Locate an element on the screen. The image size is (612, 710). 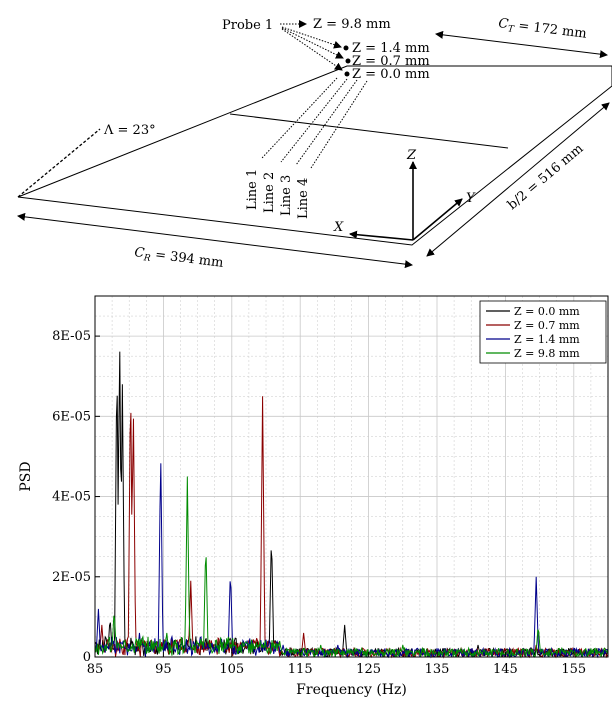
line-label-2: Line 2 is located at coordinates (269, 192).